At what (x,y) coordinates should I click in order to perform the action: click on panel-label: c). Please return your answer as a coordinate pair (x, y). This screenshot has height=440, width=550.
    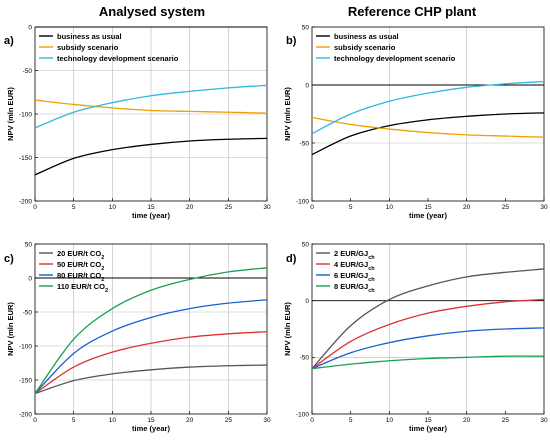
    Looking at the image, I should click on (9, 259).